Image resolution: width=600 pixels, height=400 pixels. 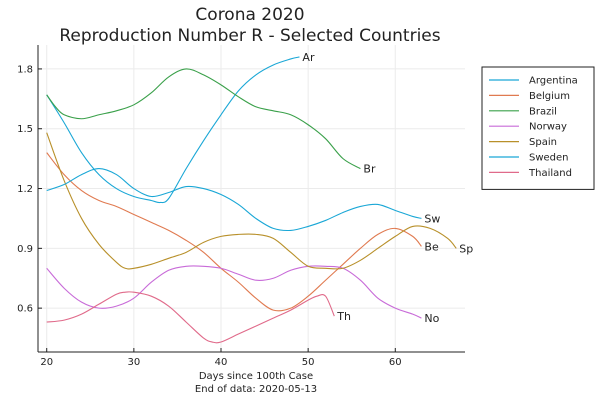 I want to click on legend-label-norway: Norway, so click(x=548, y=127).